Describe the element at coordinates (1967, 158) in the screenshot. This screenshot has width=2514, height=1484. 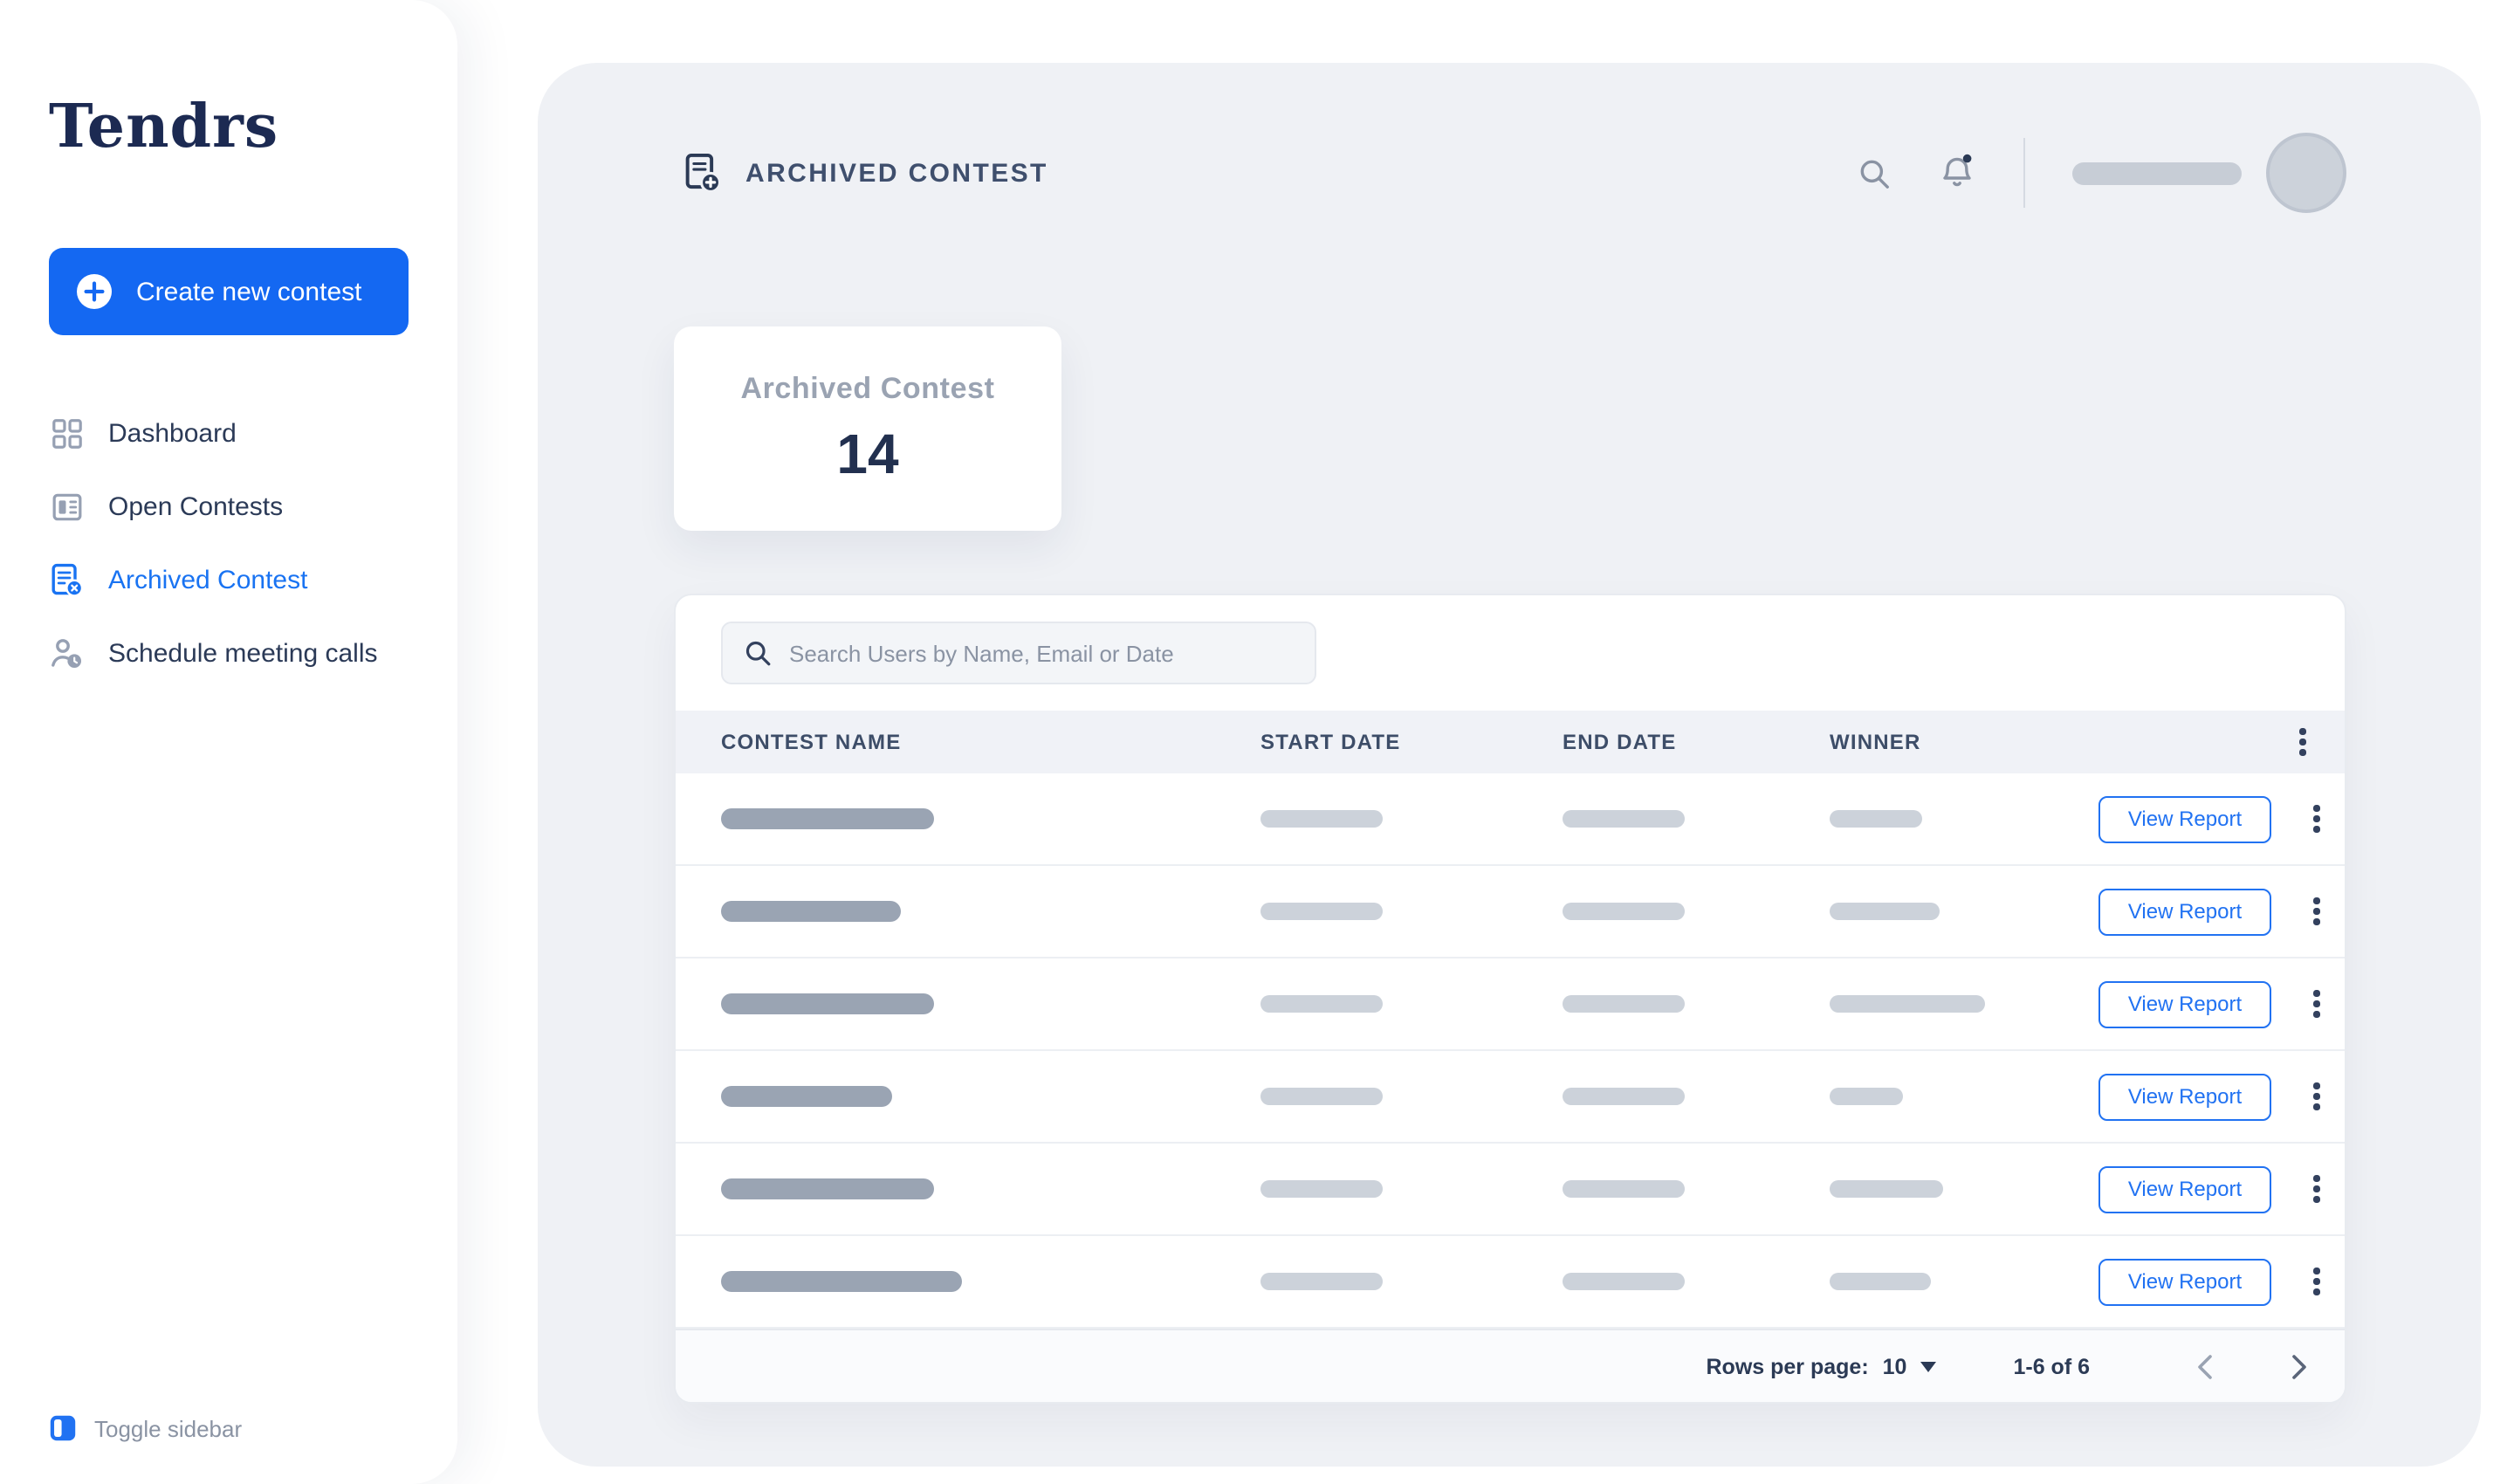
I see `notification-dot` at that location.